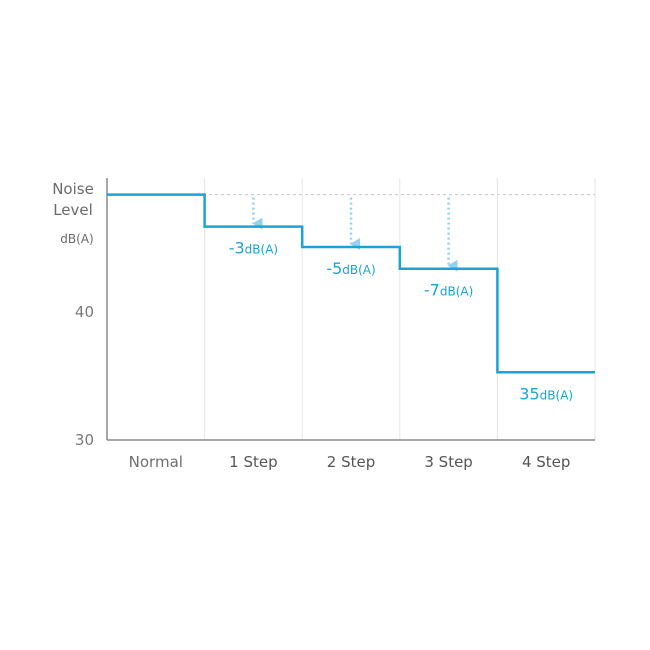  I want to click on x-category-labels: Normal 1 Step 2 Step 3 Step 4 Step, so click(350, 462).